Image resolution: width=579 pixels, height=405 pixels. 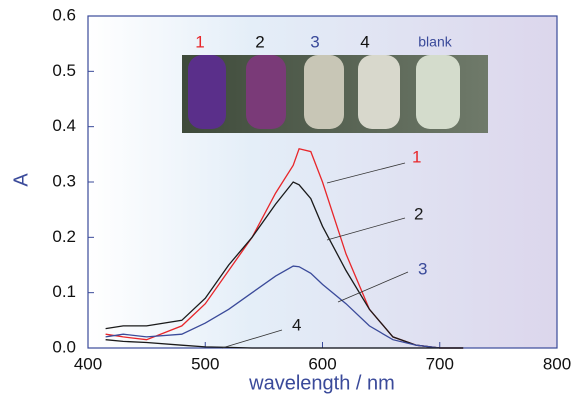 I want to click on series-label: 1, so click(x=416, y=156).